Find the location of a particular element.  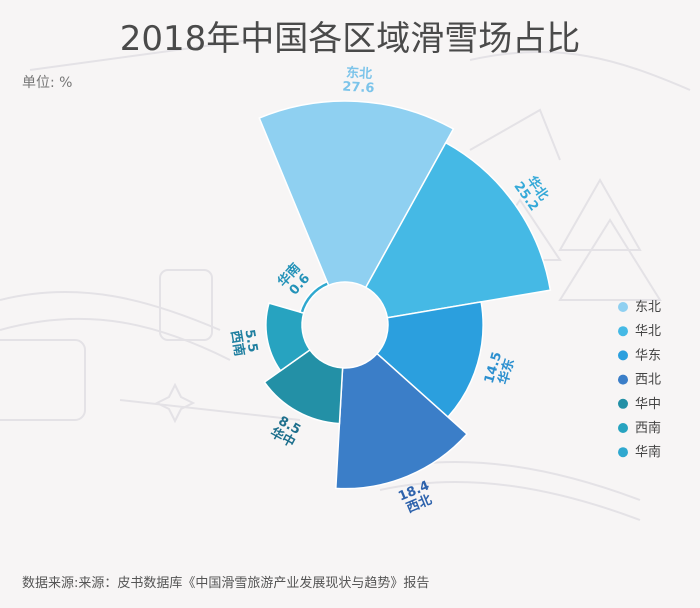

petal-value-label: 西南 is located at coordinates (237, 343).